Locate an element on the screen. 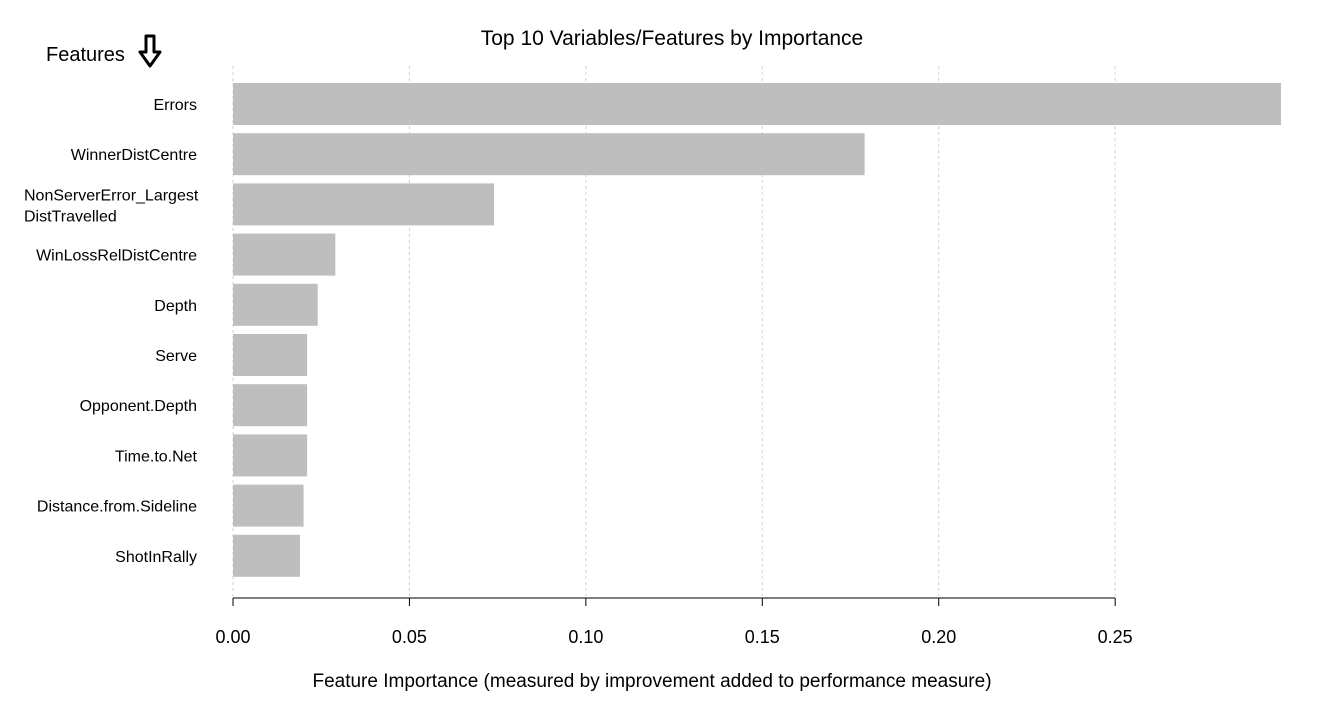 The width and height of the screenshot is (1320, 723). category-label-7: Time.to.Net is located at coordinates (156, 456).